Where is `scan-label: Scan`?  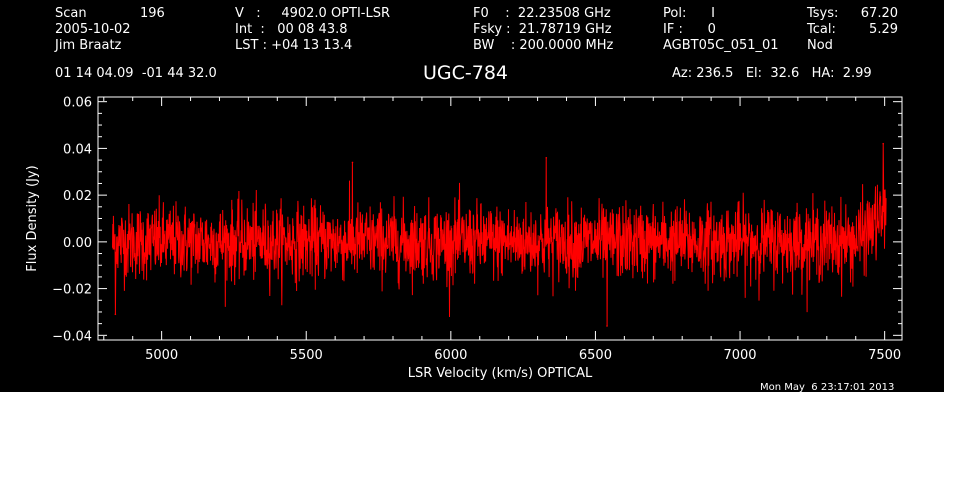 scan-label: Scan is located at coordinates (71, 13).